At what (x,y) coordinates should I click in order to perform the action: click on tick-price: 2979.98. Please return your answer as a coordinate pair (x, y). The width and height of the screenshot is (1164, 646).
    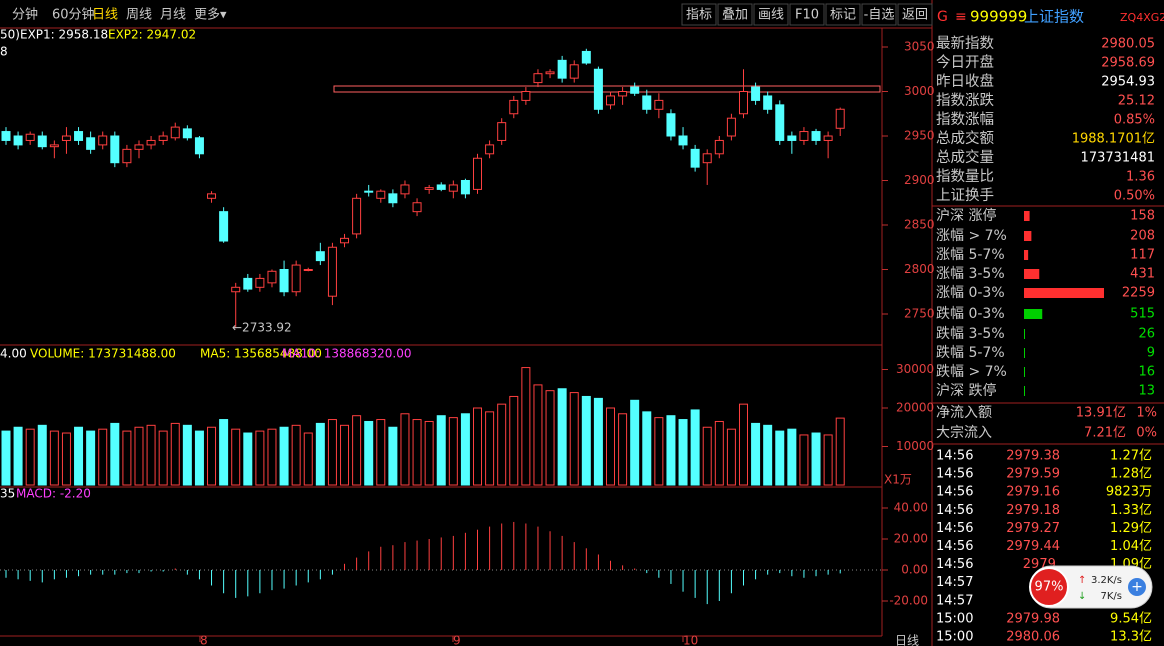
    Looking at the image, I should click on (1033, 618).